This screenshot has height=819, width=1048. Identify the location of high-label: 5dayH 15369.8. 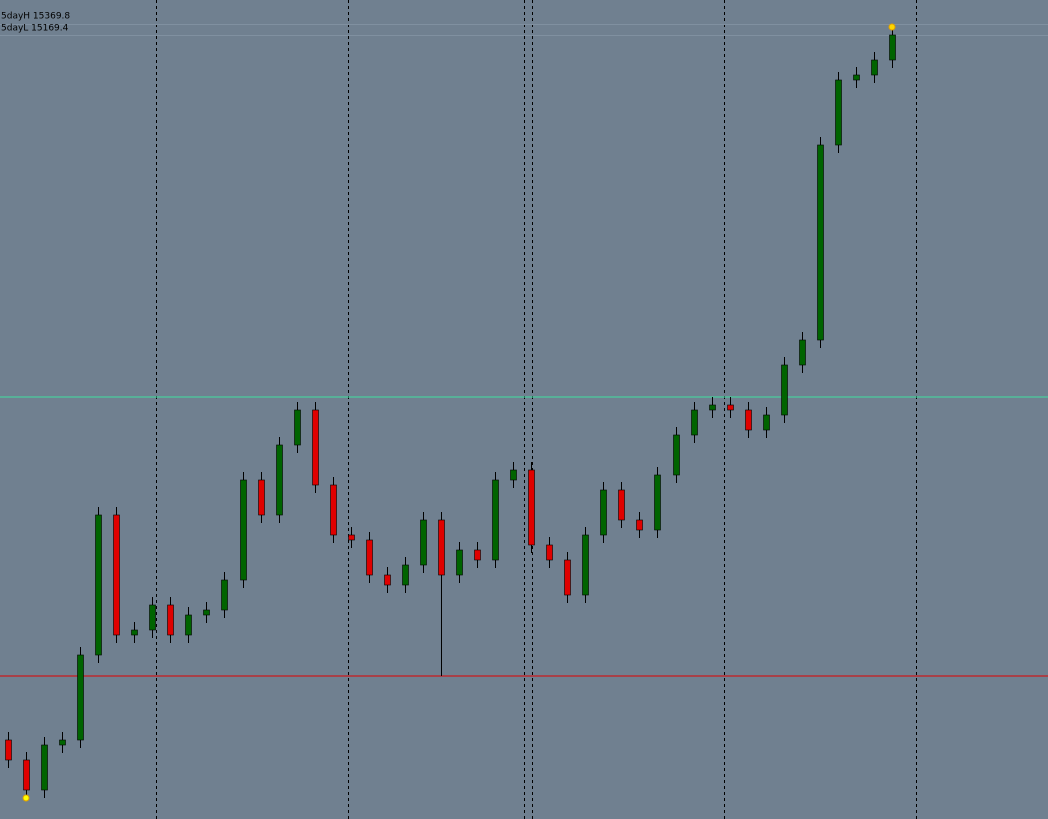
(35, 17).